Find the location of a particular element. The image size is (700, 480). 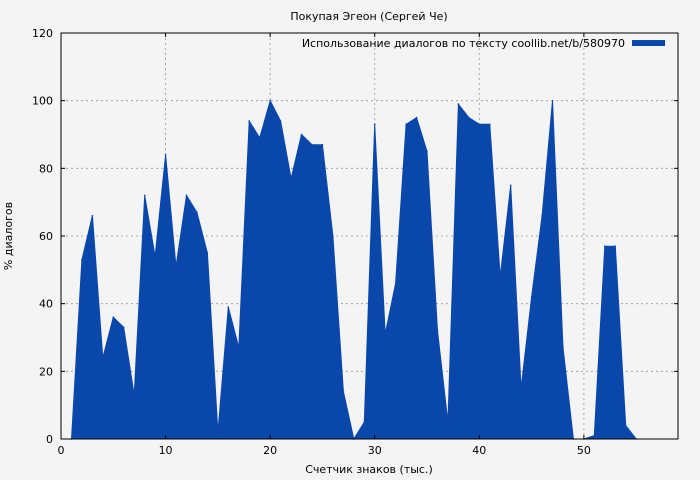

x-tick-label: 10 is located at coordinates (166, 450).